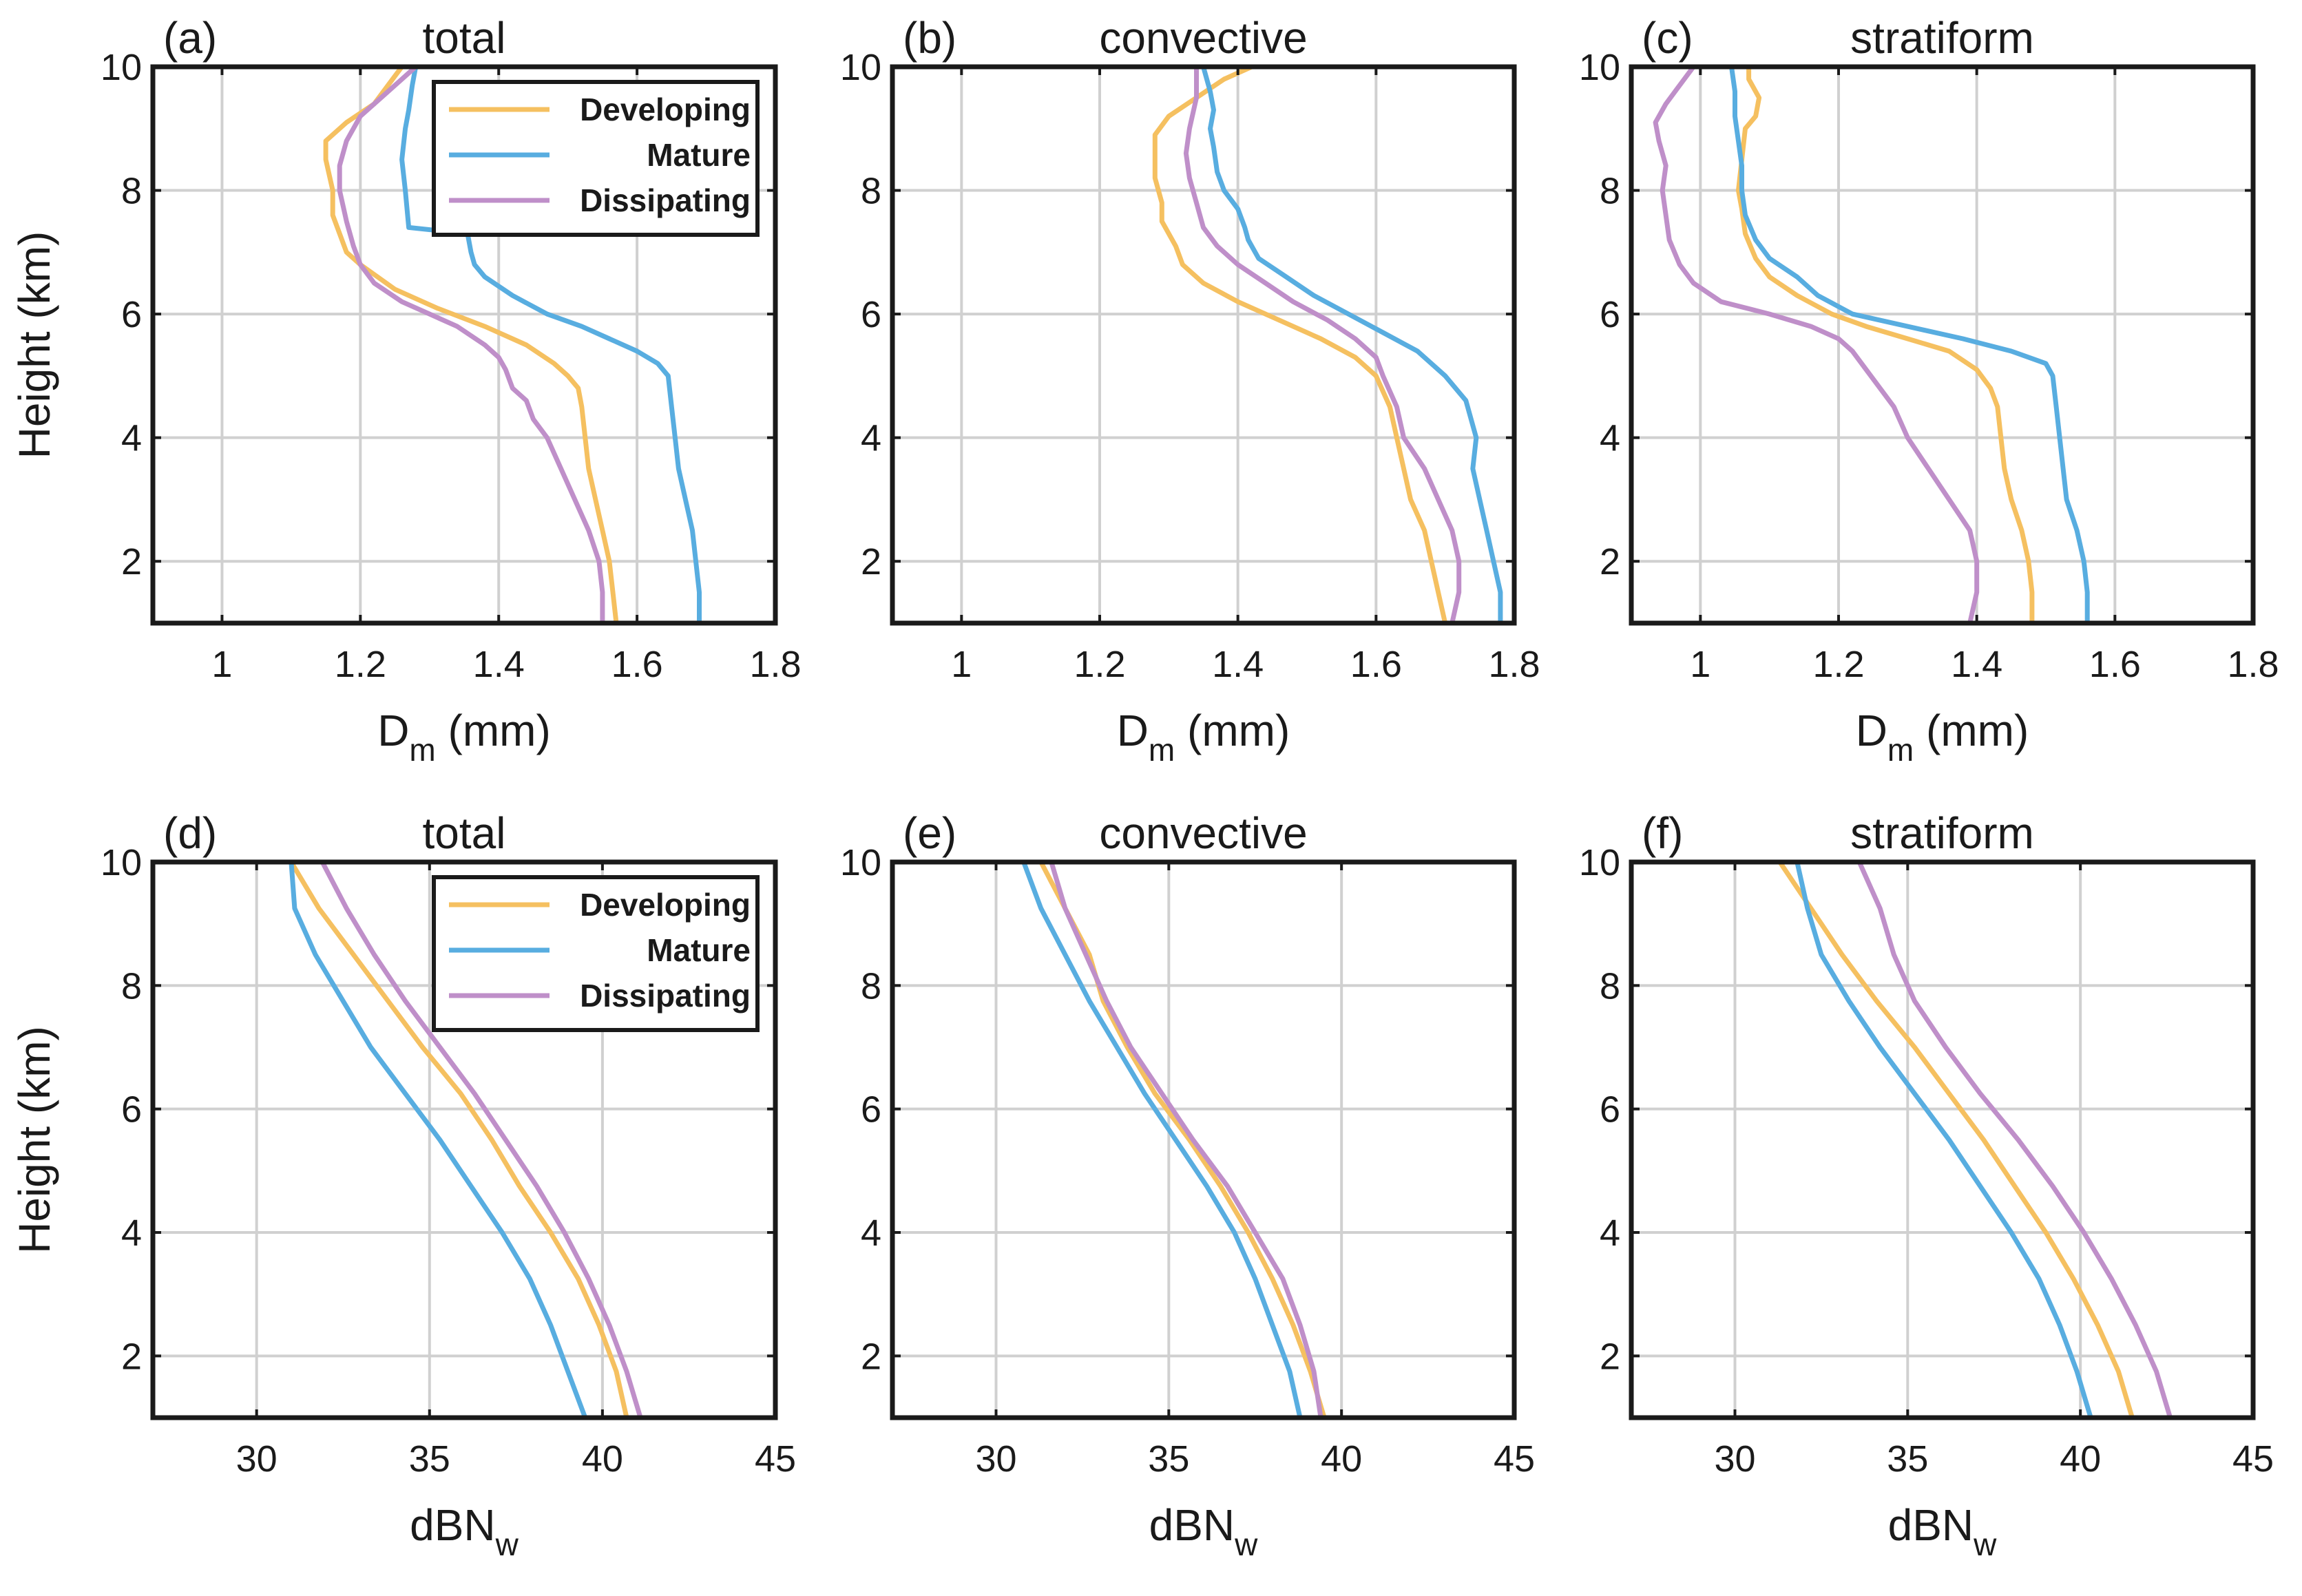 The image size is (2302, 1596). What do you see at coordinates (190, 833) in the screenshot?
I see `panel-label: (d)` at bounding box center [190, 833].